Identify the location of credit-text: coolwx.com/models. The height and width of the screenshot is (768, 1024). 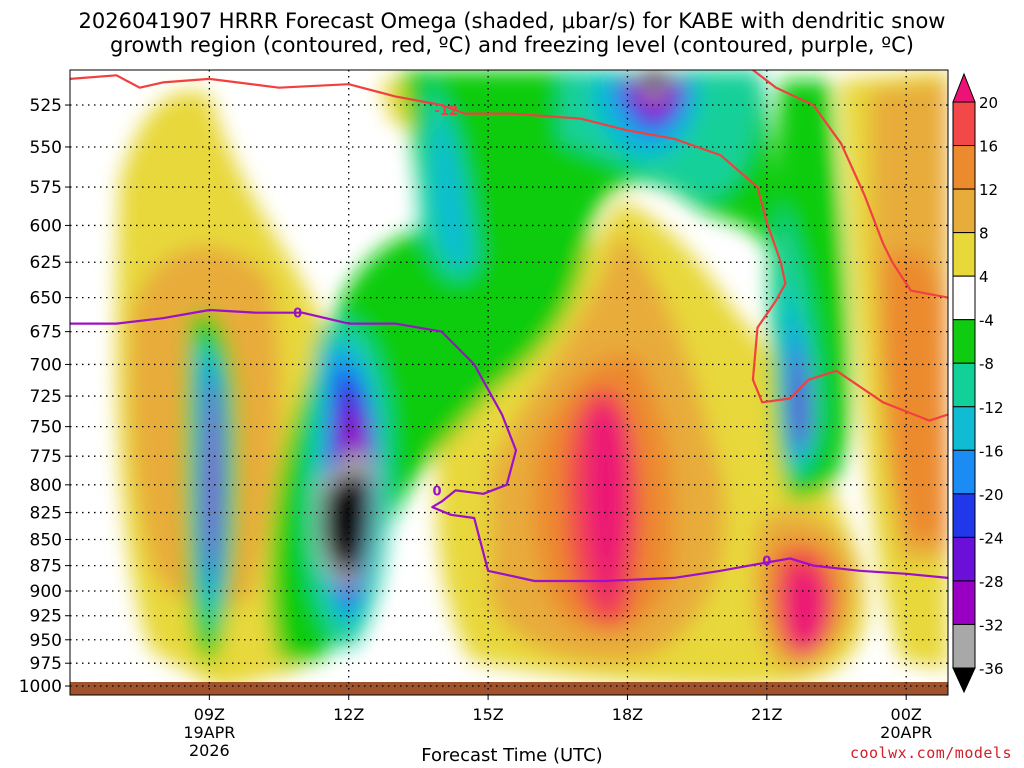
(930, 753).